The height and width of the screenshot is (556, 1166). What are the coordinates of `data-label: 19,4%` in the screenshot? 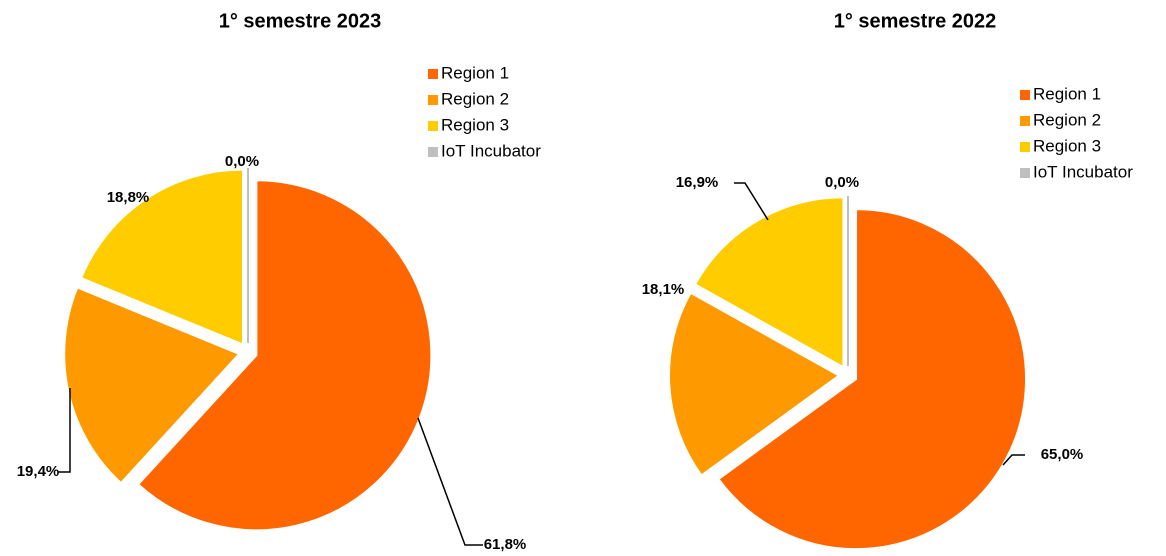 It's located at (38, 471).